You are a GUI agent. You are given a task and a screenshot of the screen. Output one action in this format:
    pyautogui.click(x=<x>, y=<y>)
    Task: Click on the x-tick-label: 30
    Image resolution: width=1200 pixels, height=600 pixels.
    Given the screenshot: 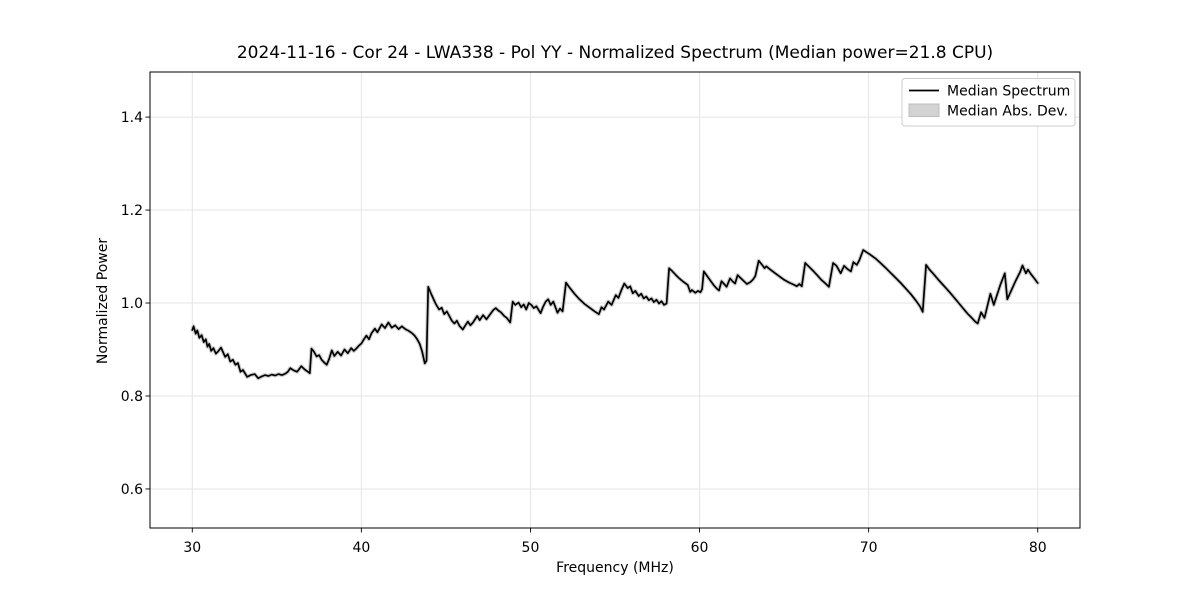 What is the action you would take?
    pyautogui.click(x=192, y=548)
    